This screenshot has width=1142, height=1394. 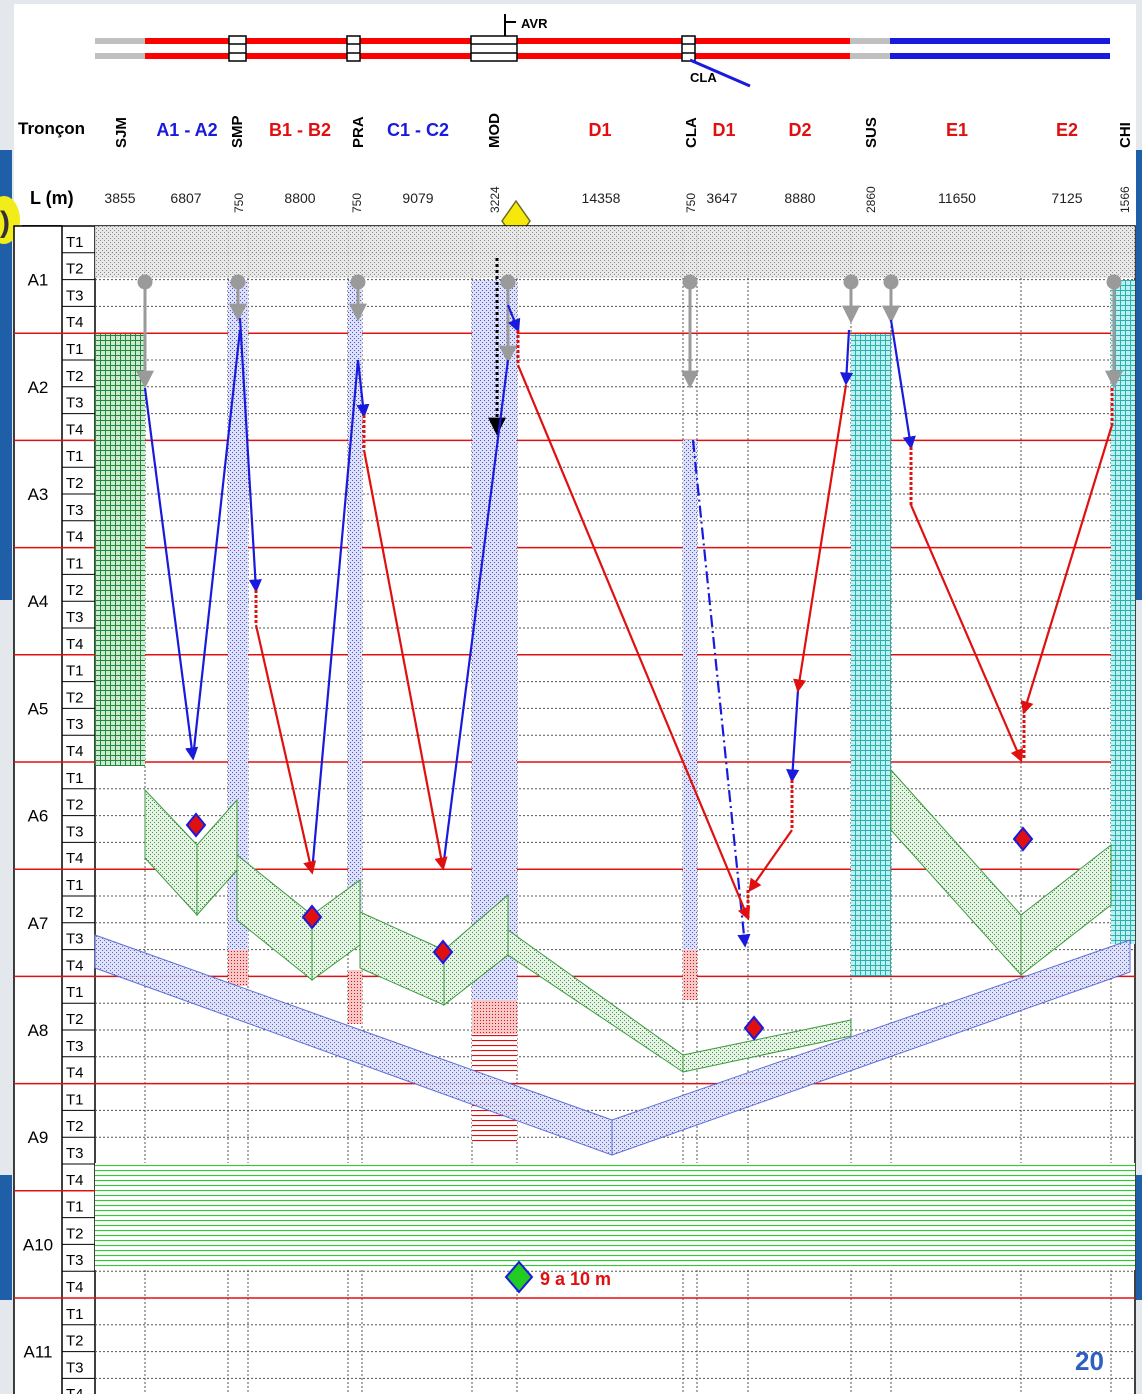 I want to click on year-label-A9: A9, so click(x=38, y=1137).